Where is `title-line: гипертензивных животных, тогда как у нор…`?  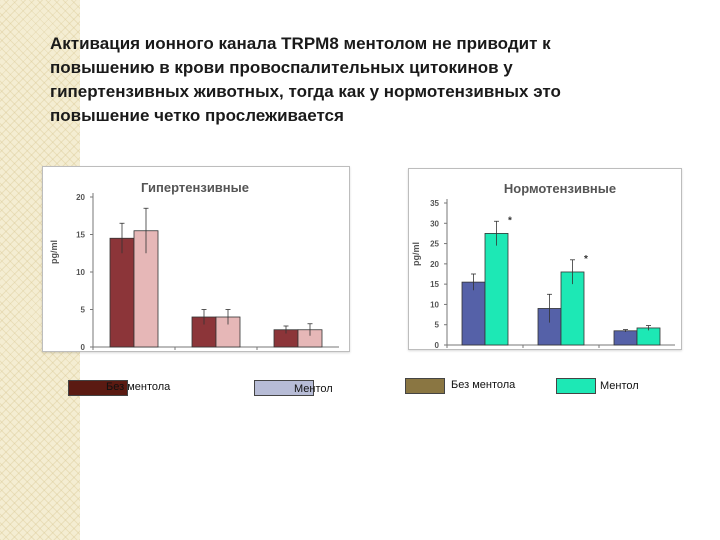 title-line: гипертензивных животных, тогда как у нор… is located at coordinates (305, 91).